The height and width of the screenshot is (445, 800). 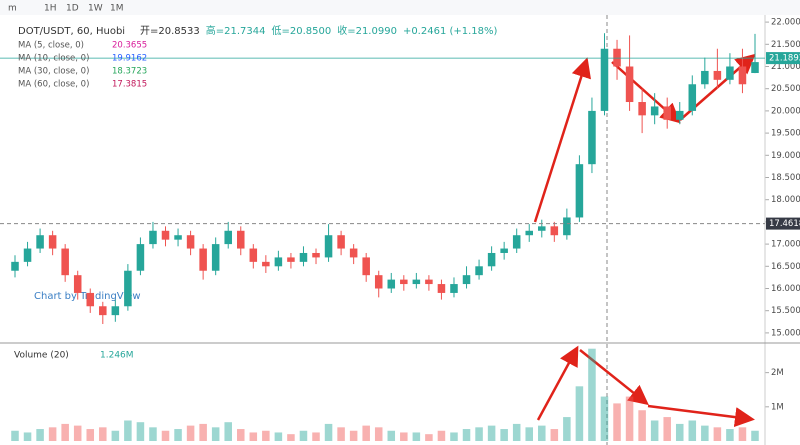 What do you see at coordinates (785, 45) in the screenshot?
I see `y-tick-label: 21.5000` at bounding box center [785, 45].